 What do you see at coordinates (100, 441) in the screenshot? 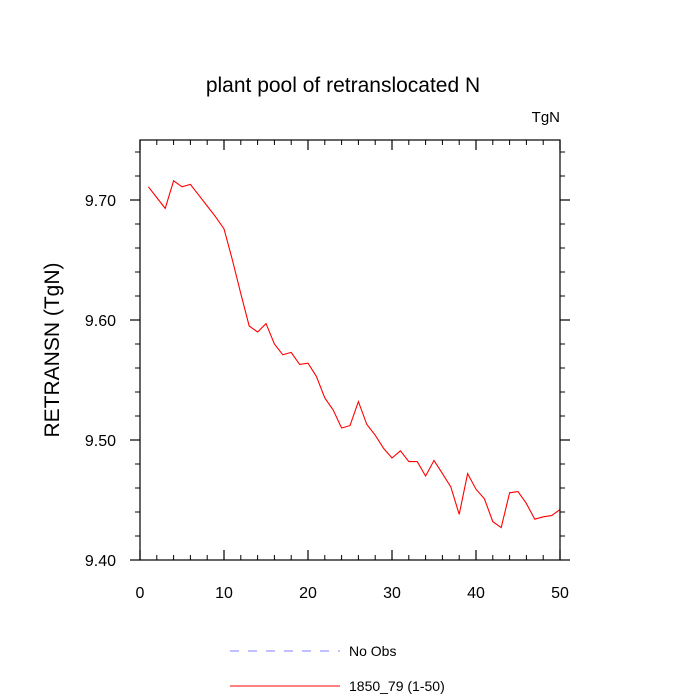
I see `y-tick-label: 9.50` at bounding box center [100, 441].